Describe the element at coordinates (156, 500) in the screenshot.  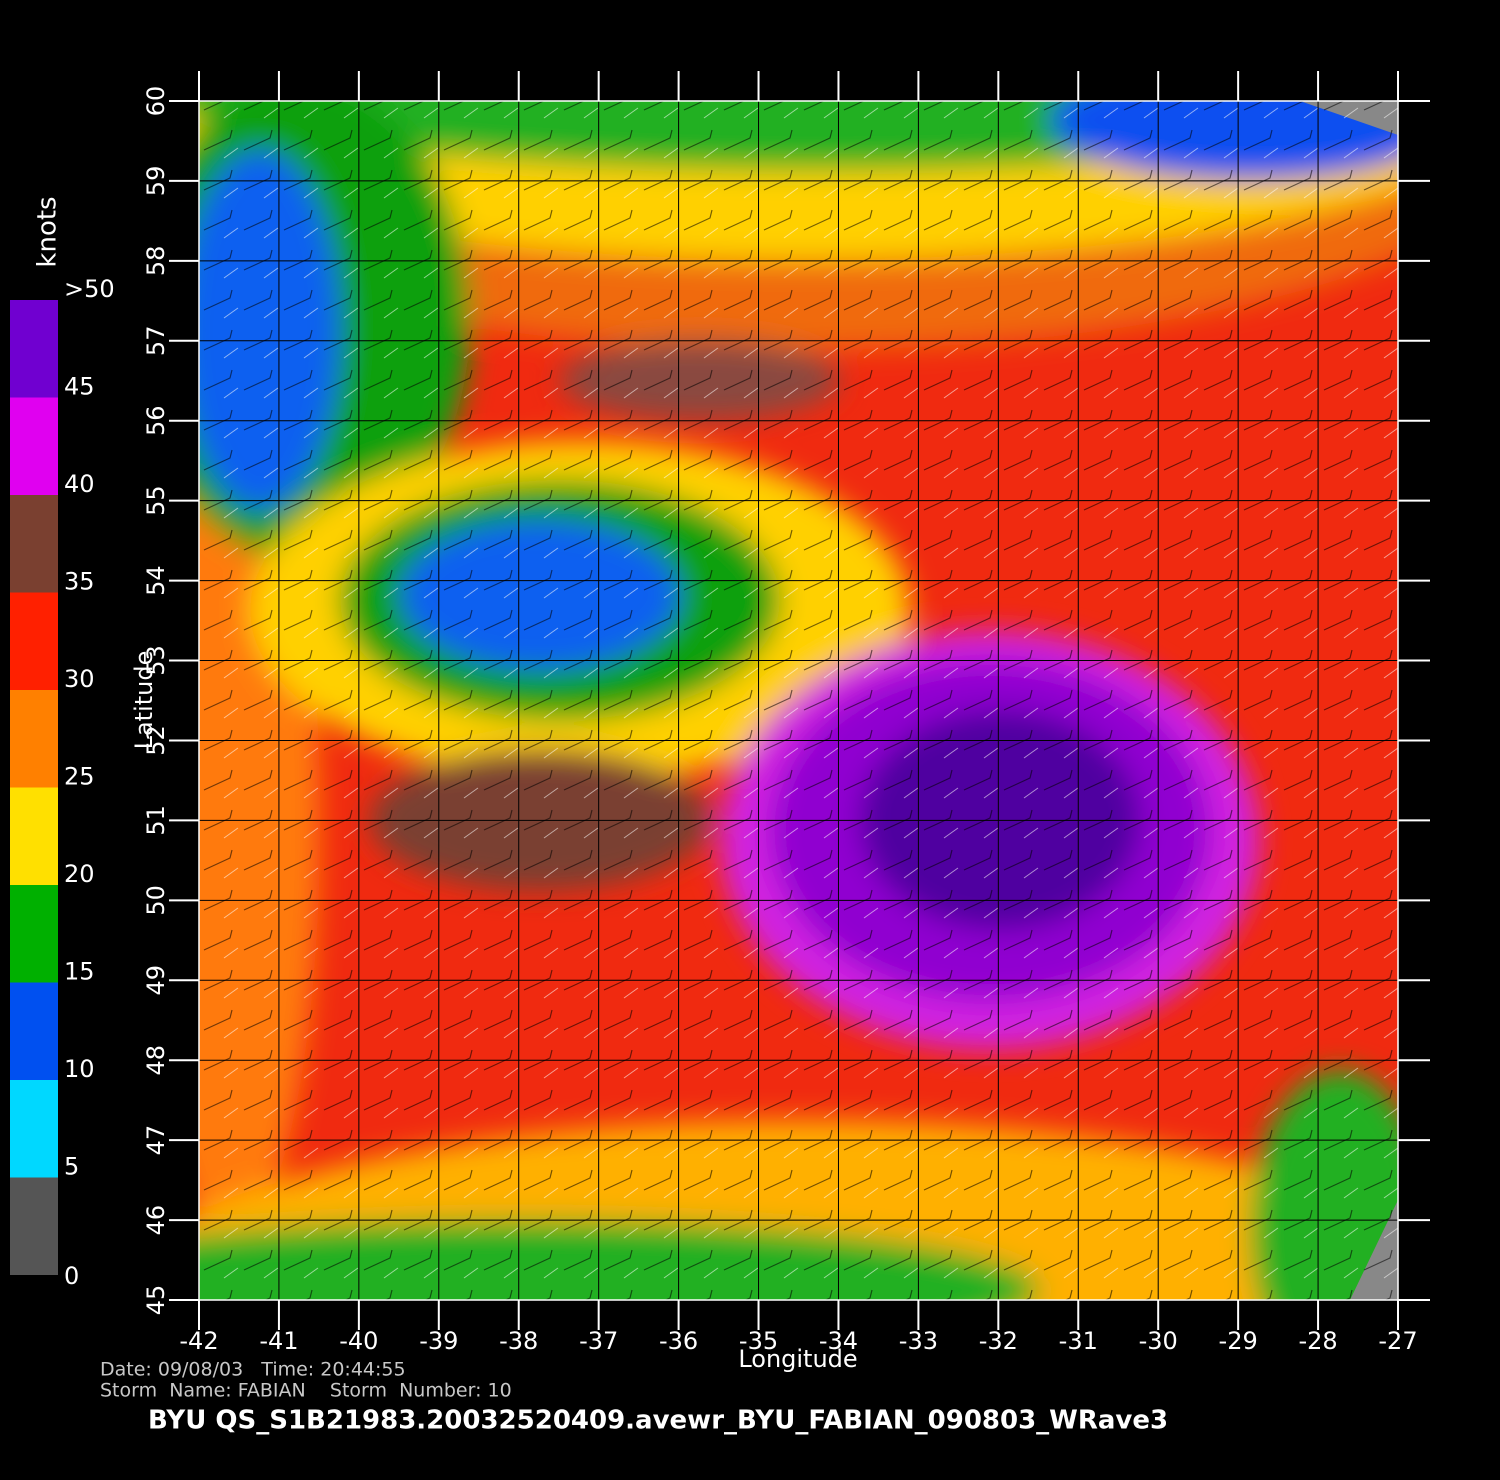
I see `y-tick-label: 55` at that location.